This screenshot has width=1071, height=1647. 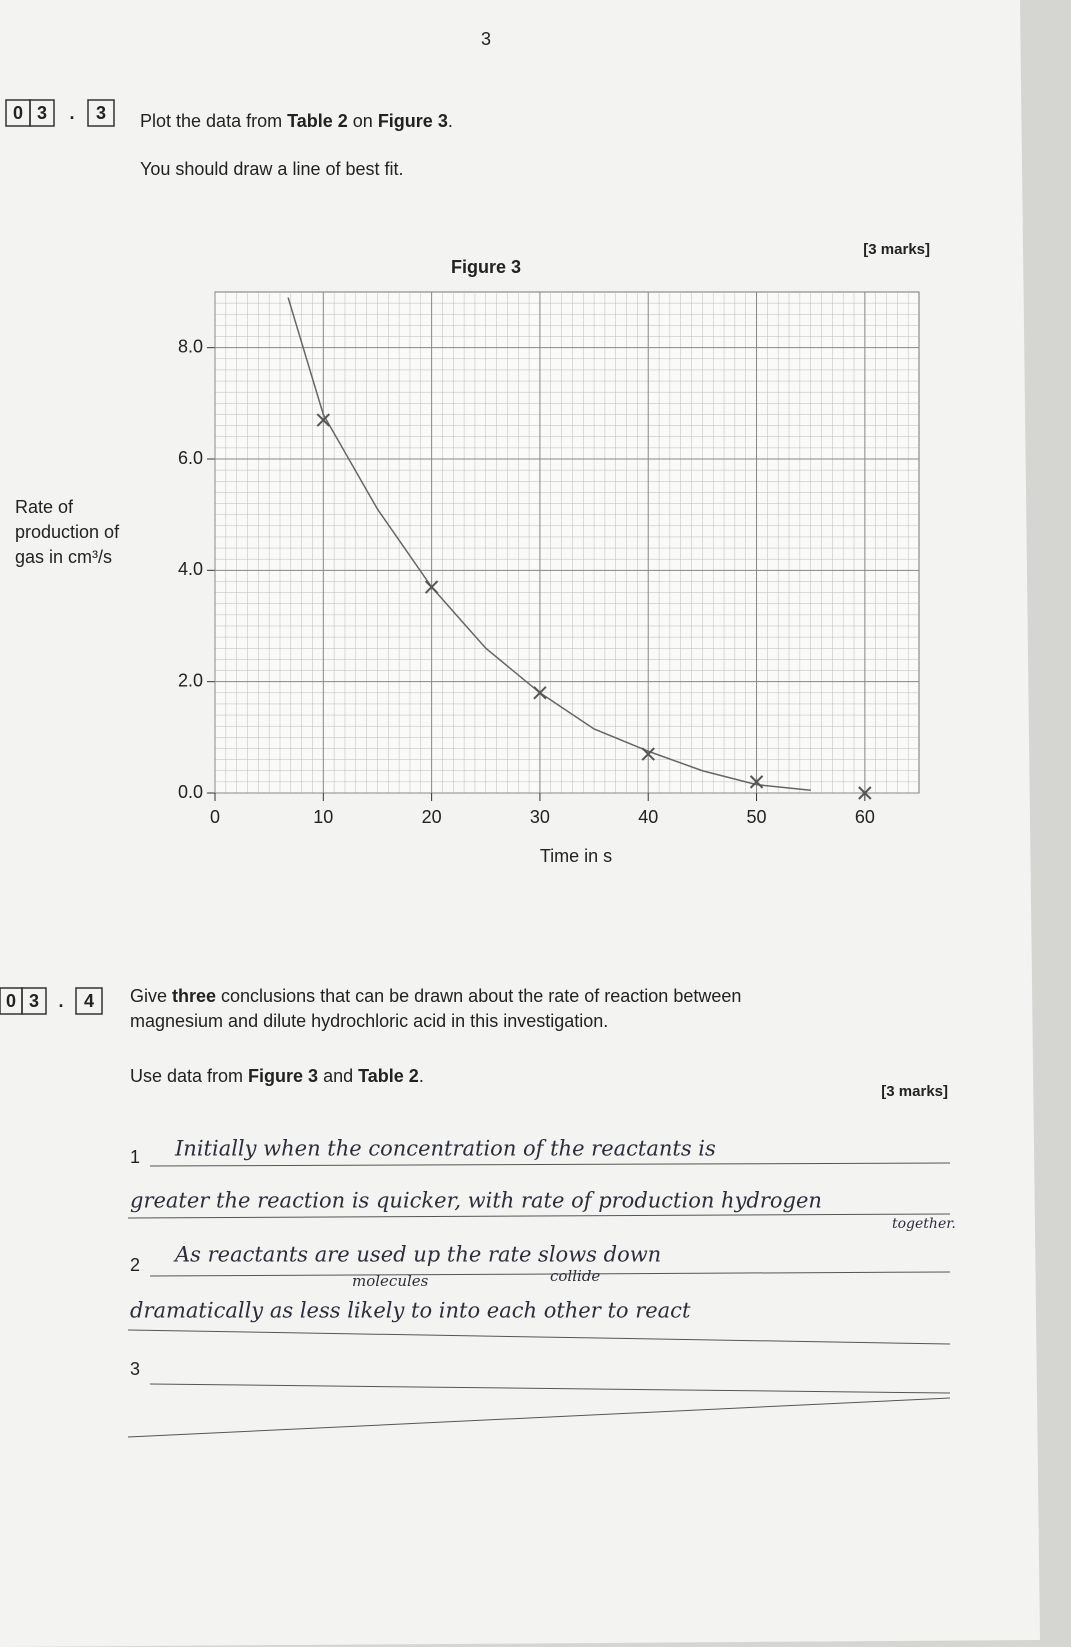 What do you see at coordinates (63, 557) in the screenshot?
I see `y-axis-label: gas in cm³/s` at bounding box center [63, 557].